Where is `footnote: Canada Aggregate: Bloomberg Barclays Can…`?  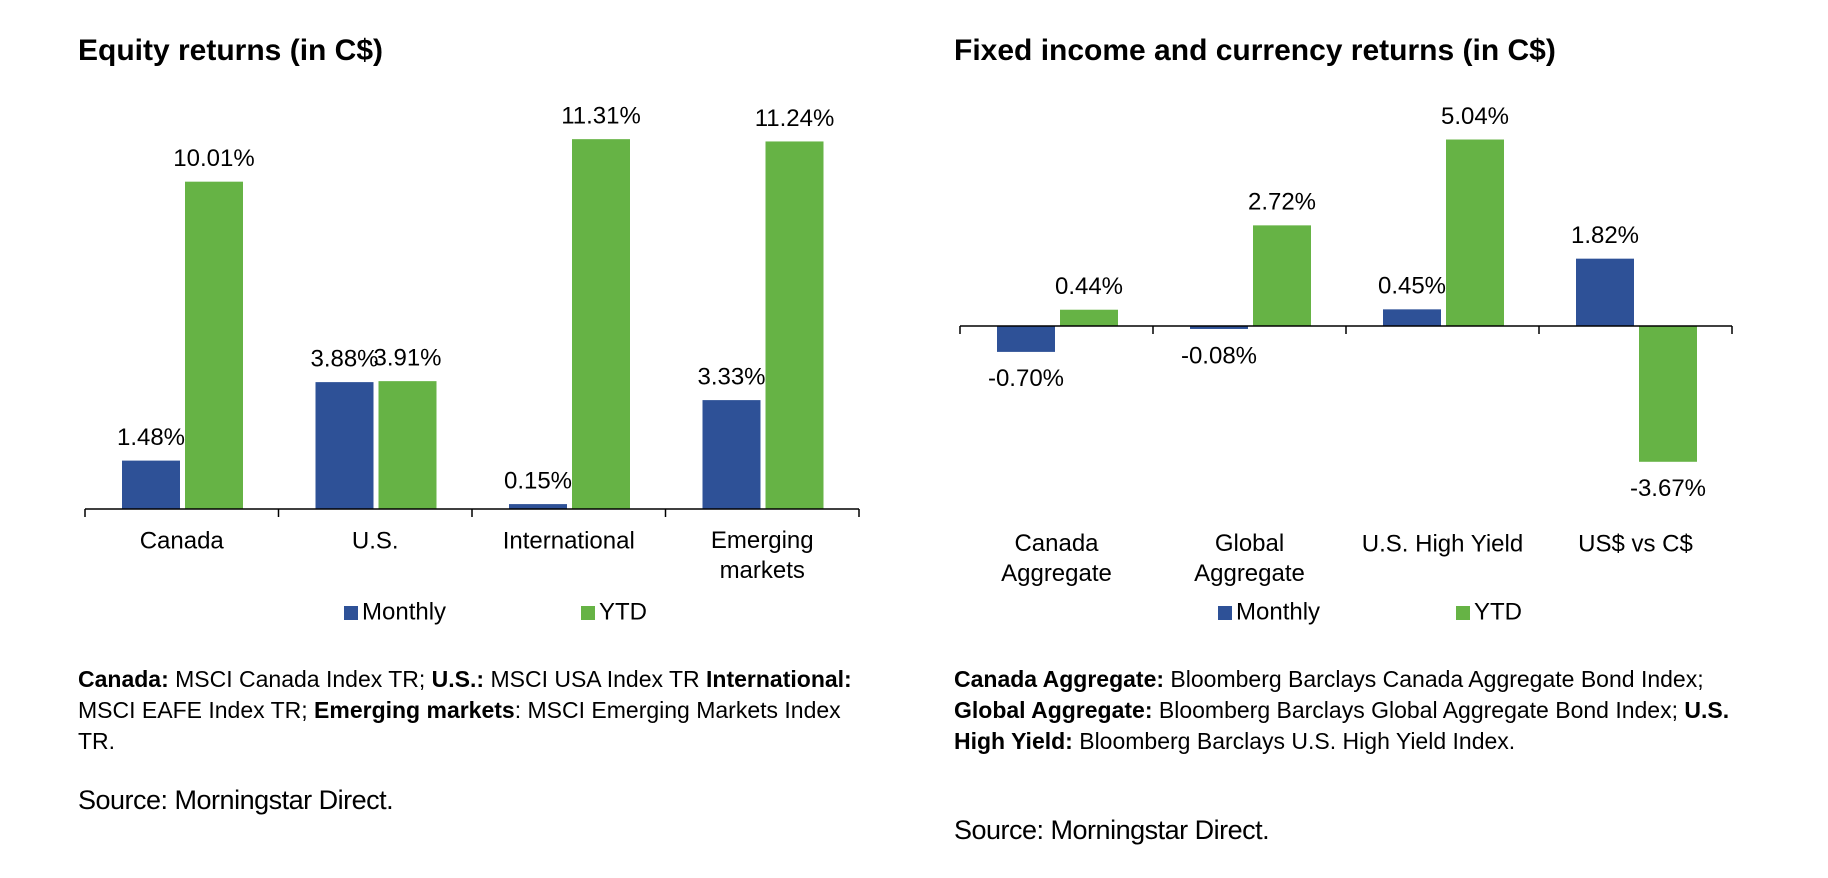 footnote: Canada Aggregate: Bloomberg Barclays Can… is located at coordinates (1364, 710).